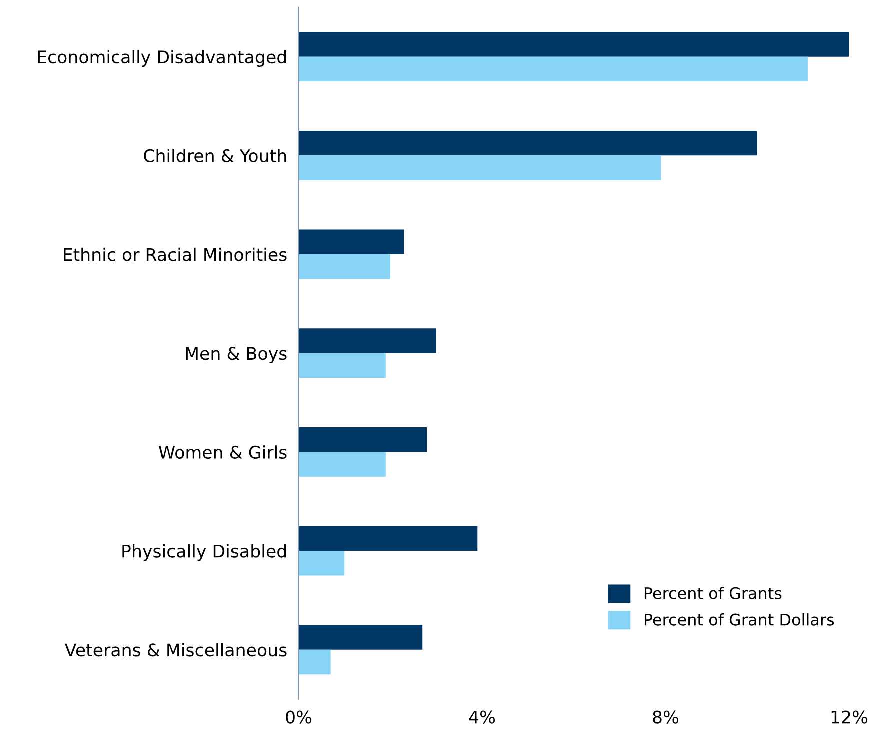  What do you see at coordinates (299, 717) in the screenshot?
I see `x-tick-label: 0%` at bounding box center [299, 717].